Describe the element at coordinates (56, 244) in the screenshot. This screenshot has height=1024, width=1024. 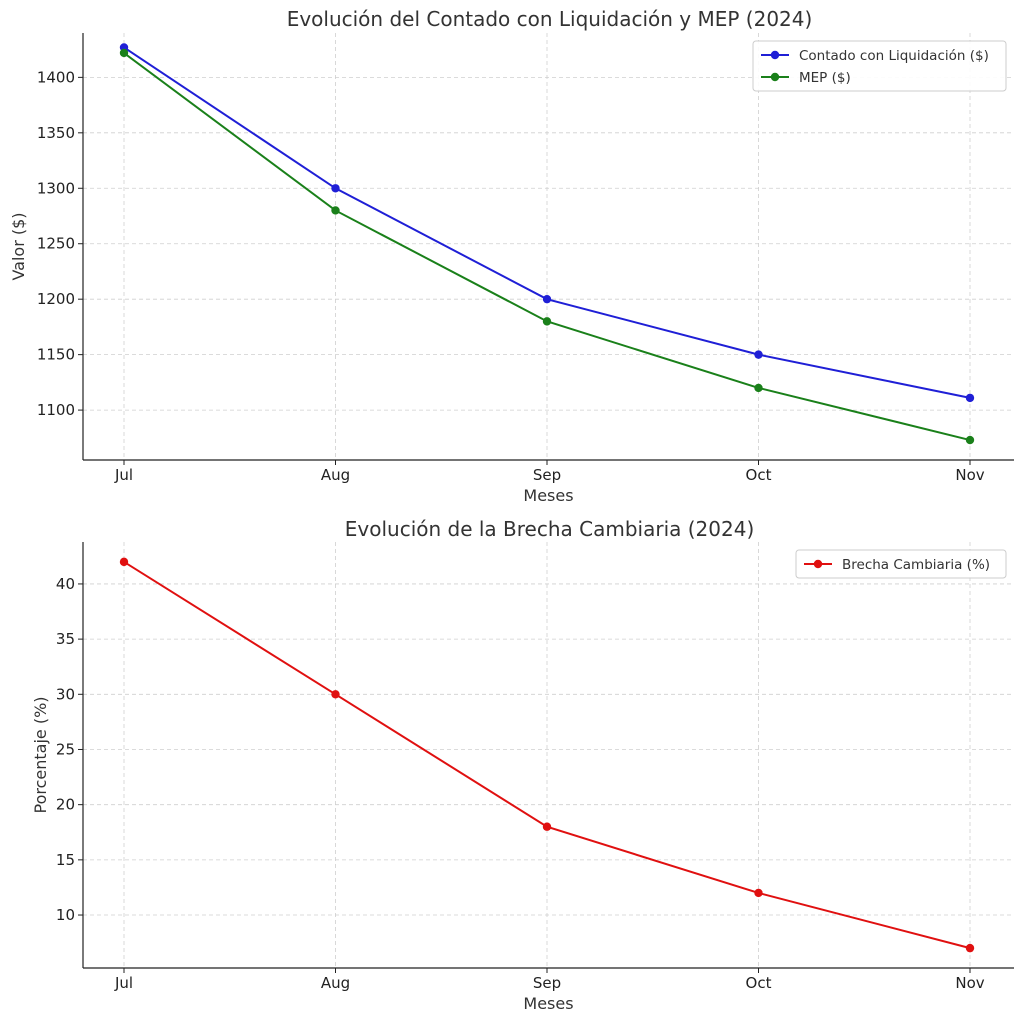
I see `y-tick-label: 1250` at that location.